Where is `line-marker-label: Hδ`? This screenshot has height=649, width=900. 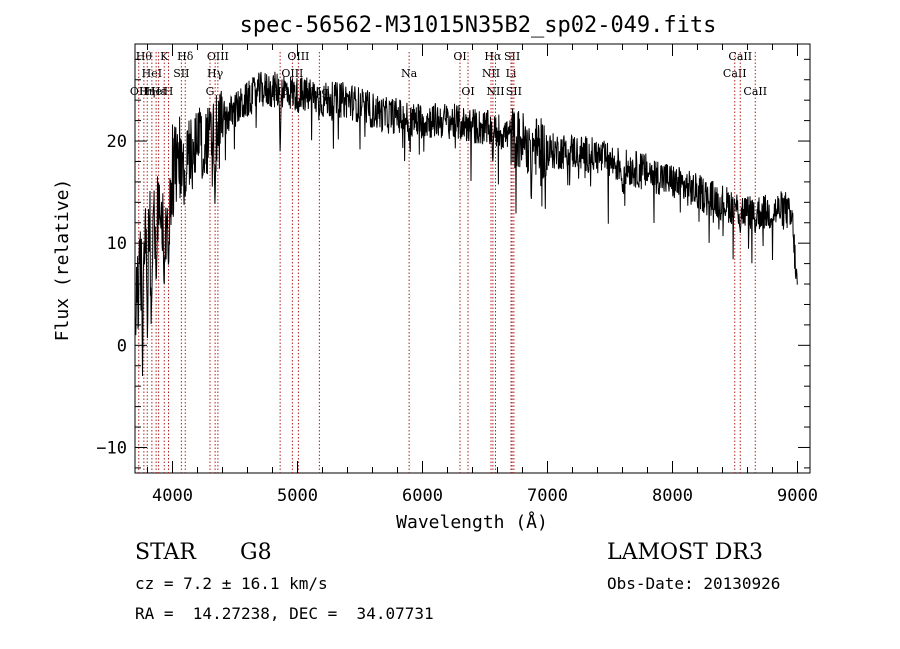
line-marker-label: Hδ is located at coordinates (185, 56).